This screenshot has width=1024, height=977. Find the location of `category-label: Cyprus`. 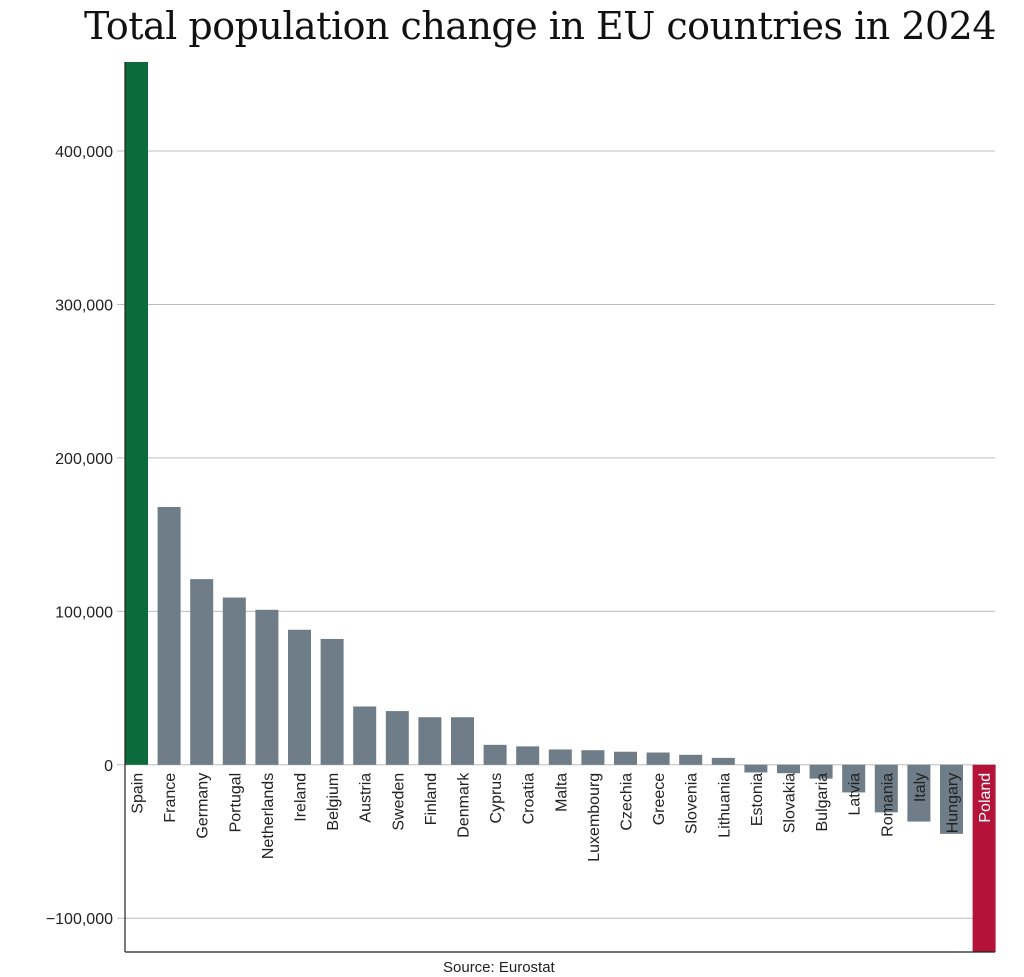

category-label: Cyprus is located at coordinates (496, 798).